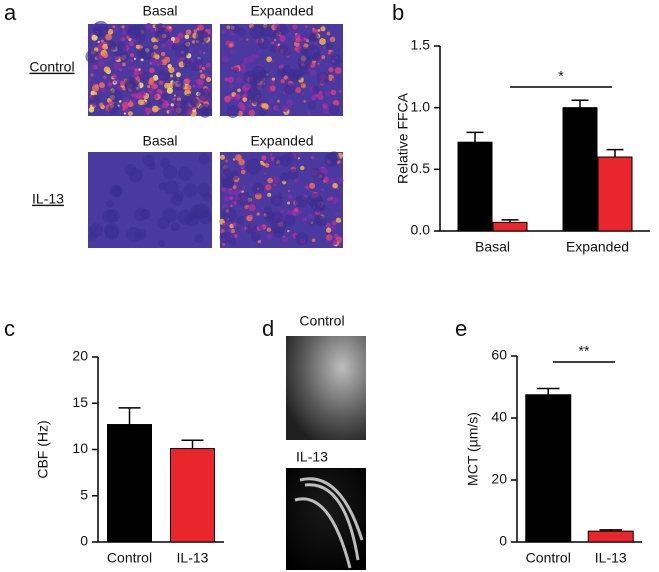 This screenshot has height=572, width=659. What do you see at coordinates (548, 558) in the screenshot?
I see `x-tick-label: Control` at bounding box center [548, 558].